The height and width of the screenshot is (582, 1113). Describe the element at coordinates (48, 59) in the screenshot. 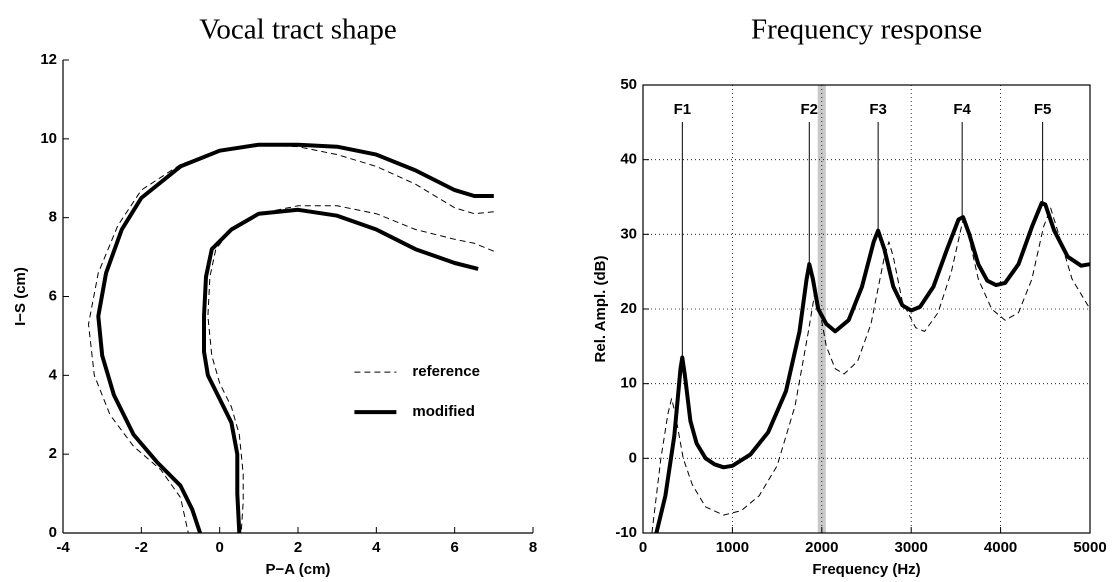

I see `y-tick-label: 12` at that location.